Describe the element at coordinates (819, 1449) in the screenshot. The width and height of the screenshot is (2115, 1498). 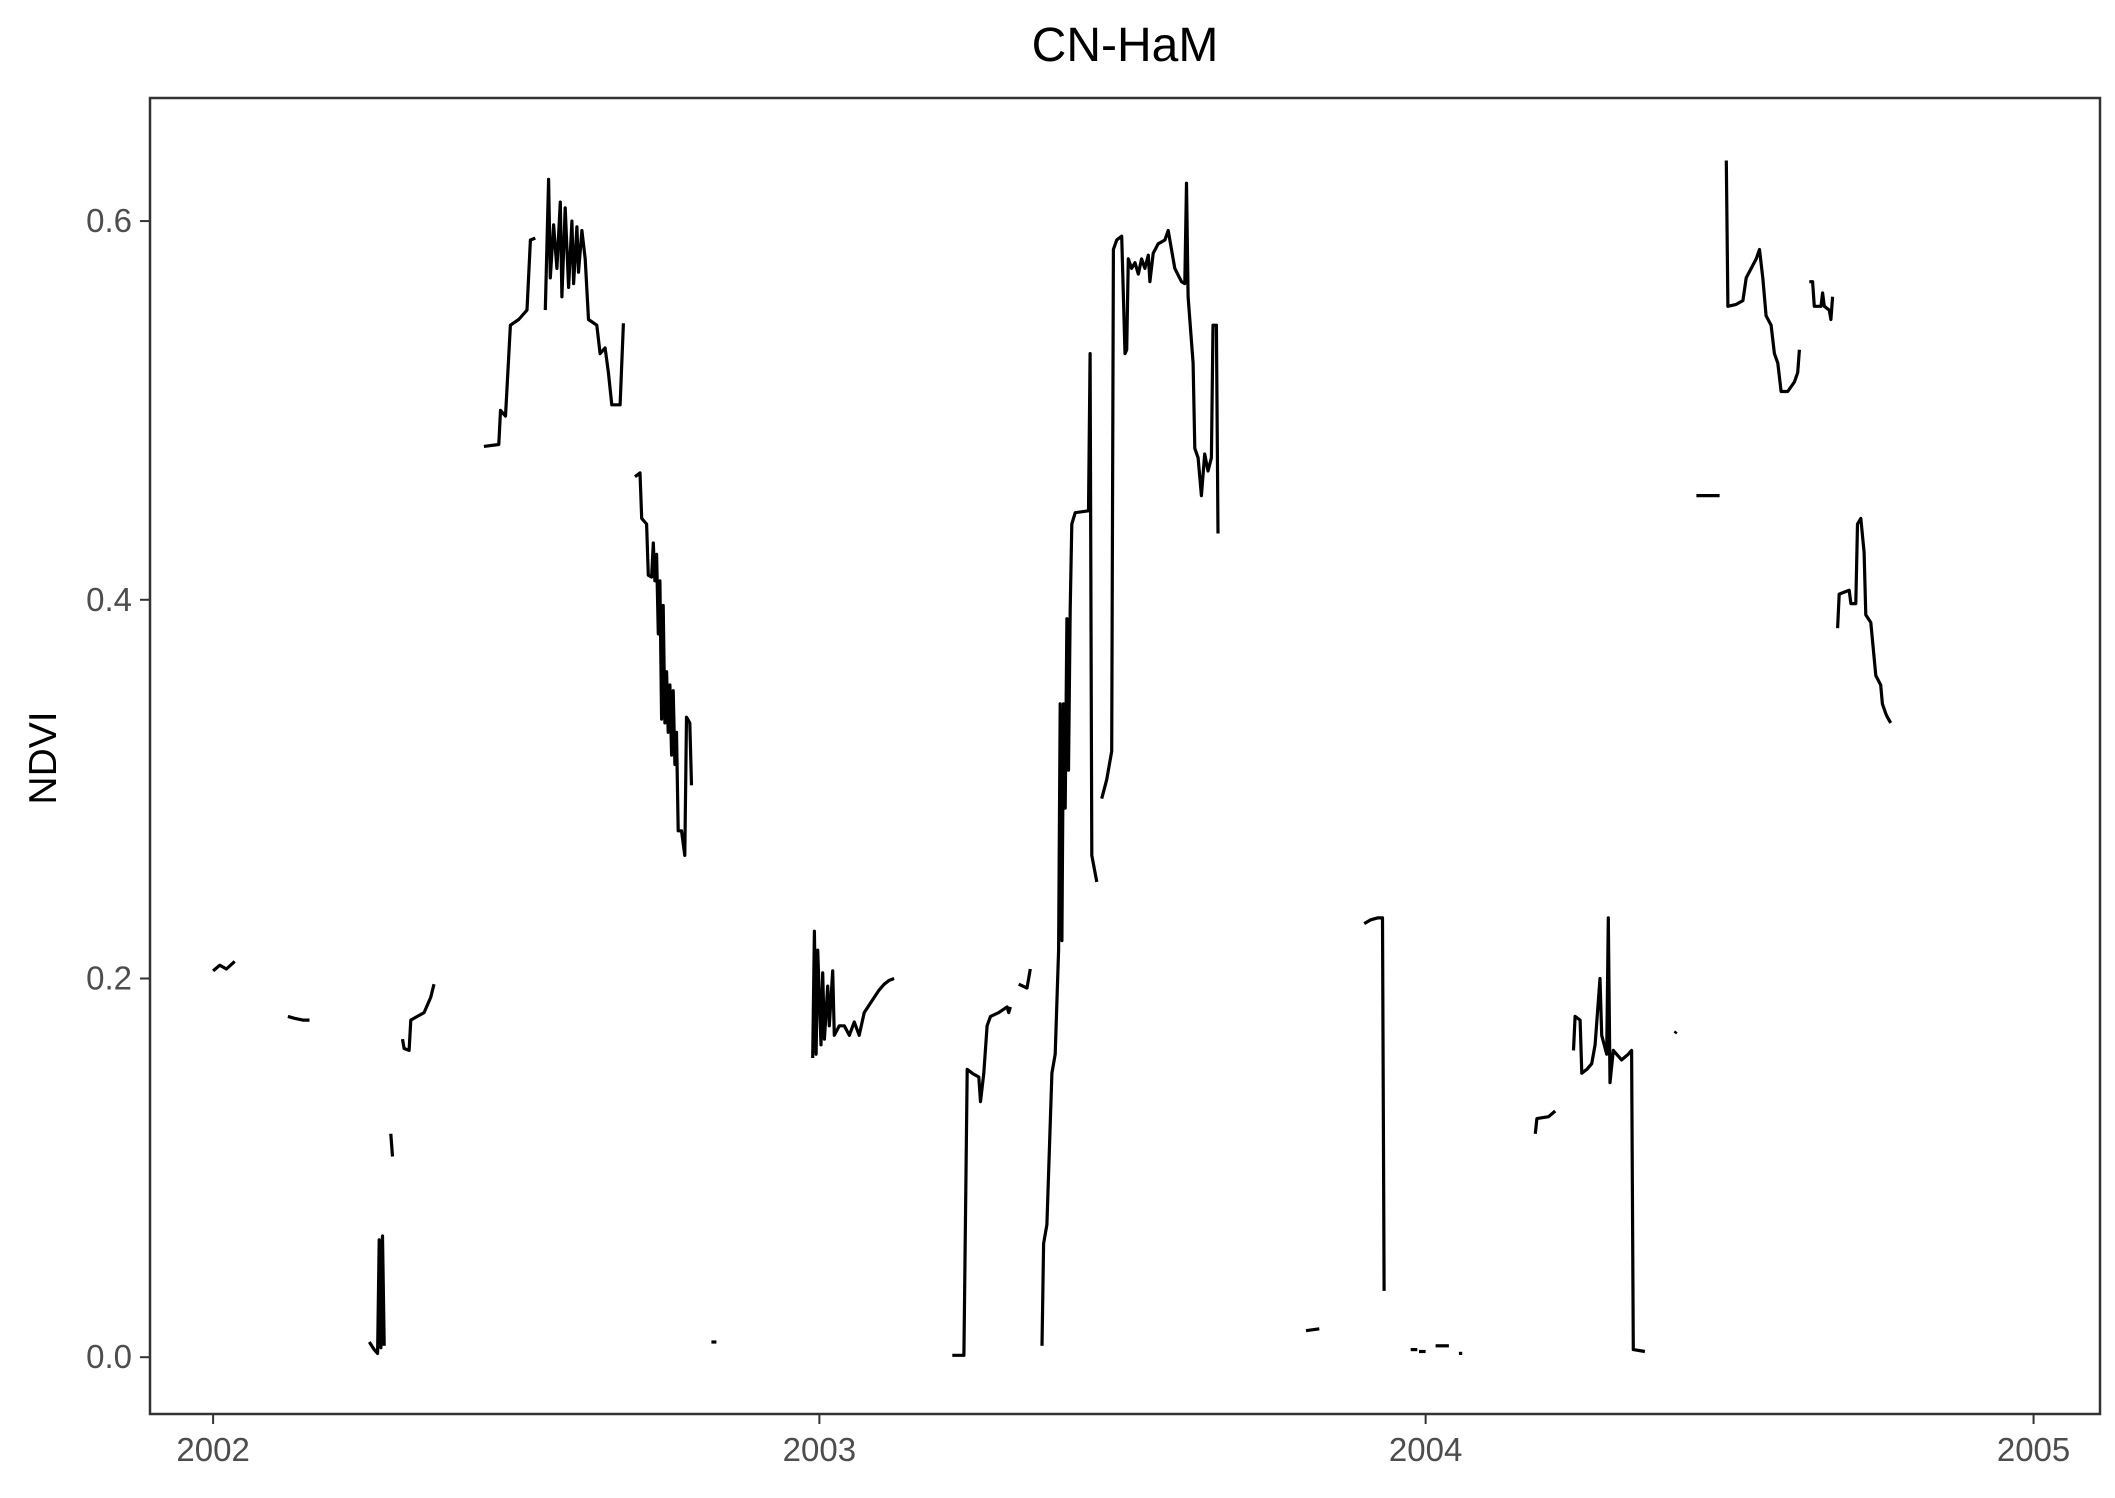
I see `x-tick-label-2003: 2003` at that location.